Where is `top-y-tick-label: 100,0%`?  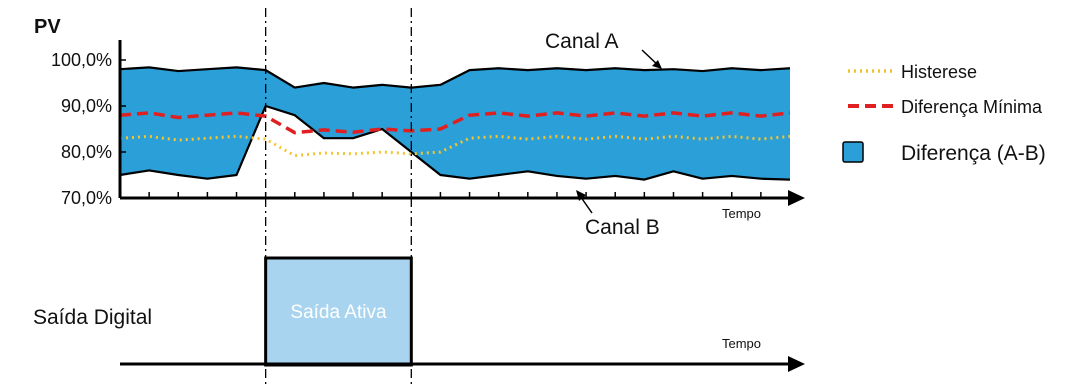
top-y-tick-label: 100,0% is located at coordinates (81, 60).